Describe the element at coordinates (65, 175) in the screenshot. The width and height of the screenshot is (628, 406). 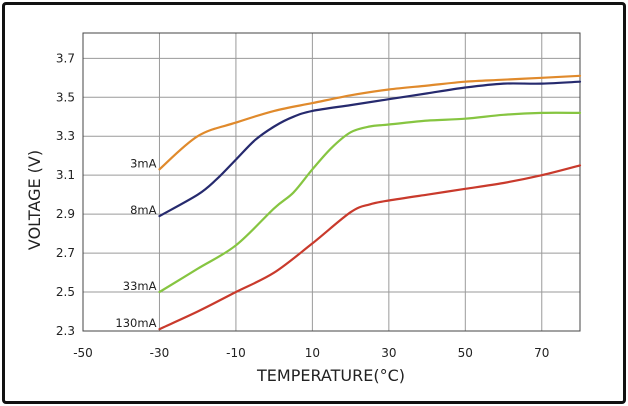
I see `y-tick-label: 3.1` at that location.